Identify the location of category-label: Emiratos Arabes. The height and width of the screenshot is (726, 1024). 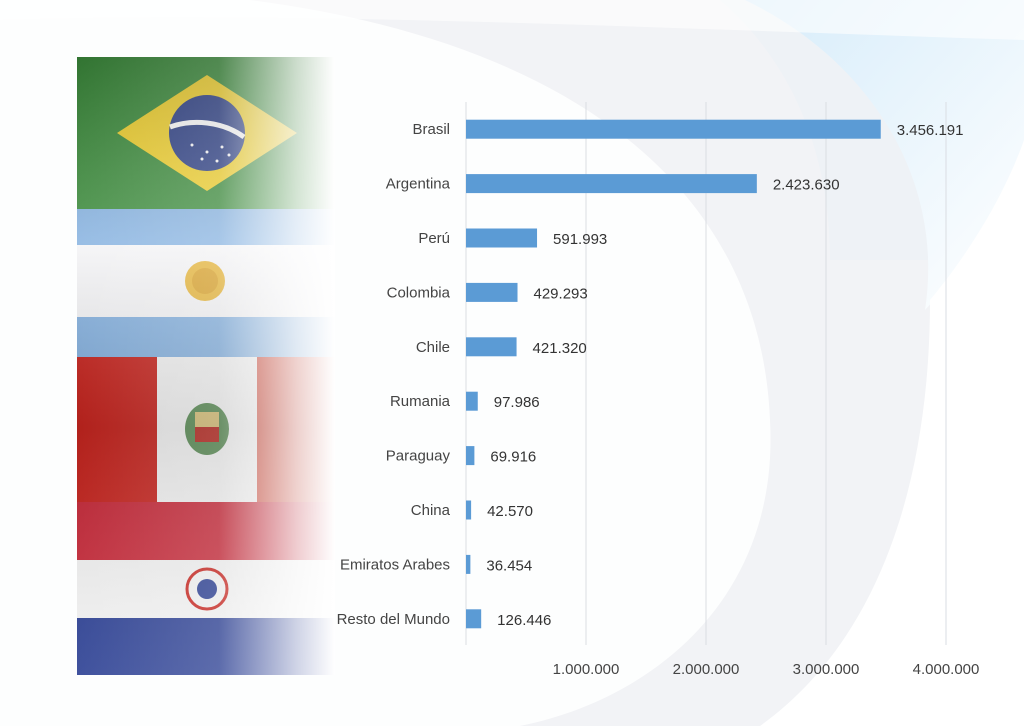
(395, 564).